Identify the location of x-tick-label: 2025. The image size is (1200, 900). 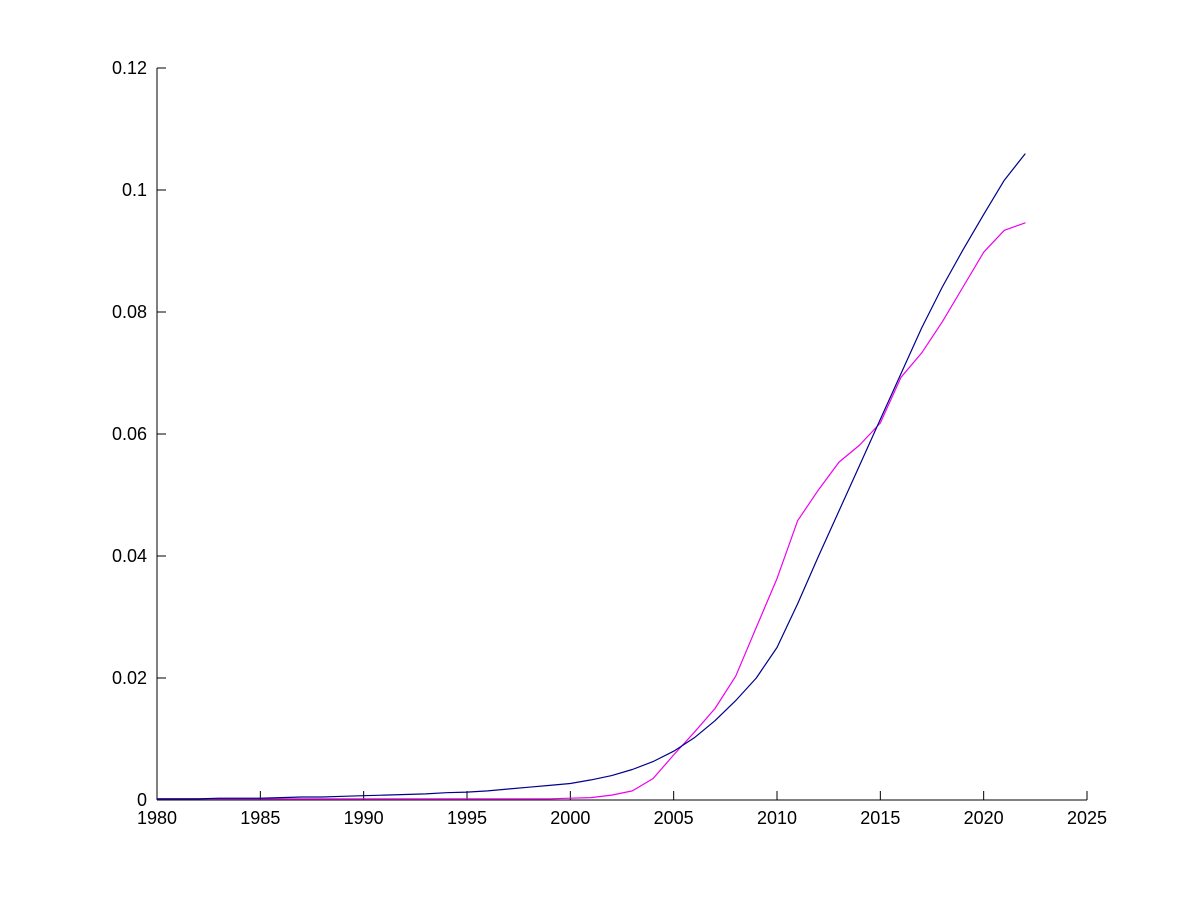
(1087, 818).